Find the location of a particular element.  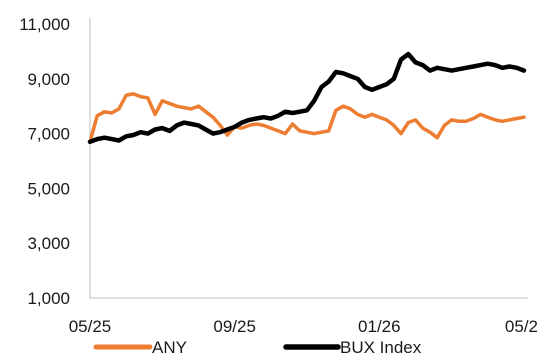

y-tick-label: 9,000 is located at coordinates (48, 79).